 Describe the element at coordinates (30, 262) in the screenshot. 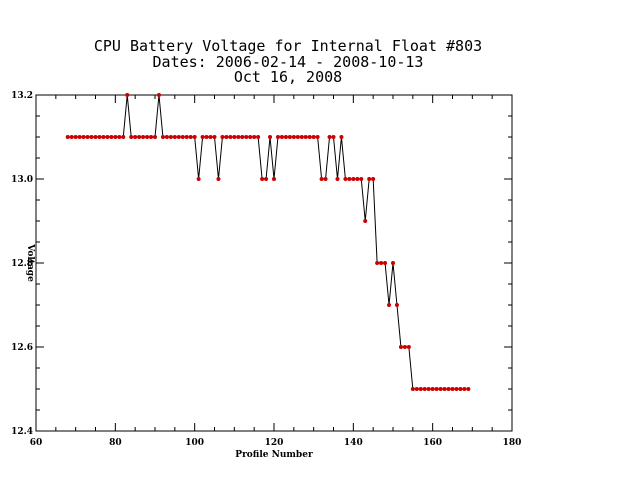

I see `y-axis-label: Voltage` at that location.